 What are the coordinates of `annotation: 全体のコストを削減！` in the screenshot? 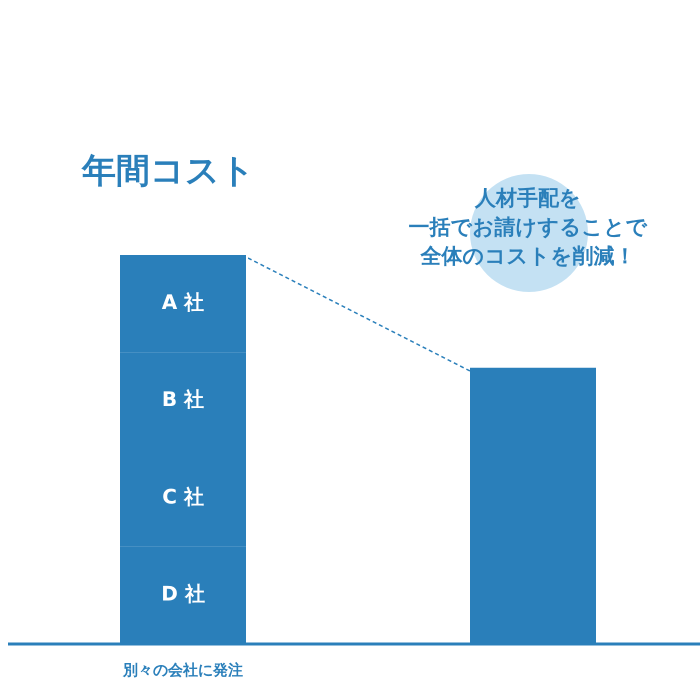 It's located at (527, 256).